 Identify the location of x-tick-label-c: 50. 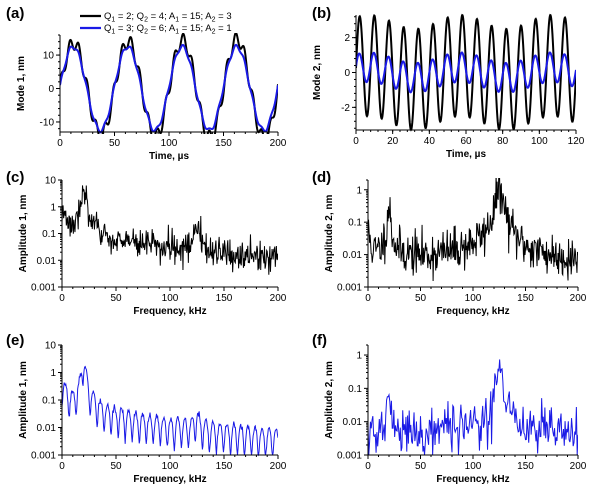
(116, 298).